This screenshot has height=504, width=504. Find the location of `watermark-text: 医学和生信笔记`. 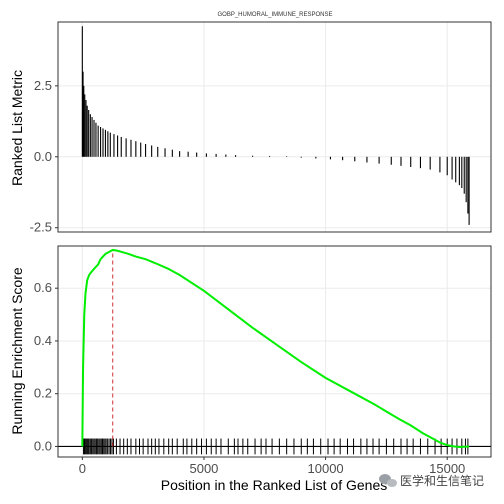

watermark-text: 医学和生信笔记 is located at coordinates (442, 480).